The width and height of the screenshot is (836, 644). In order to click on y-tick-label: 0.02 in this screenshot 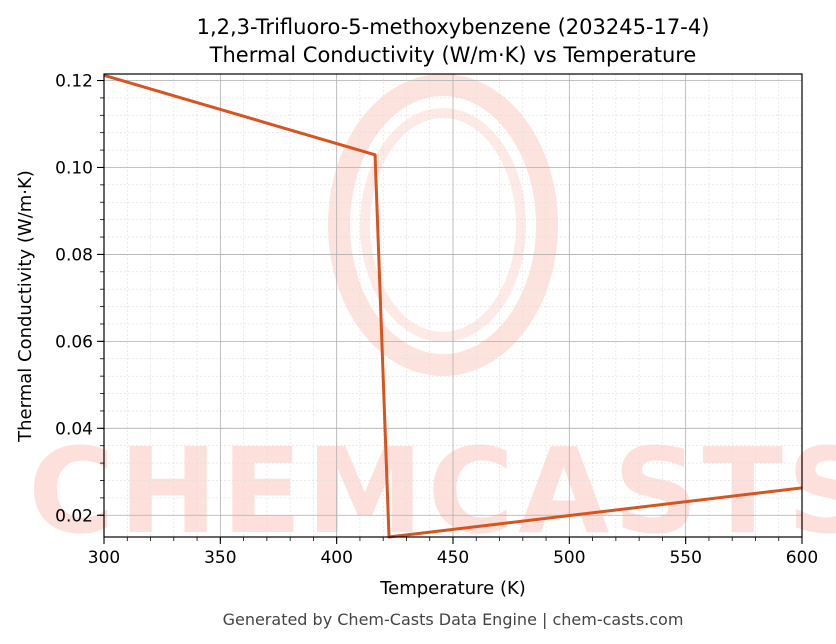, I will do `click(74, 516)`.